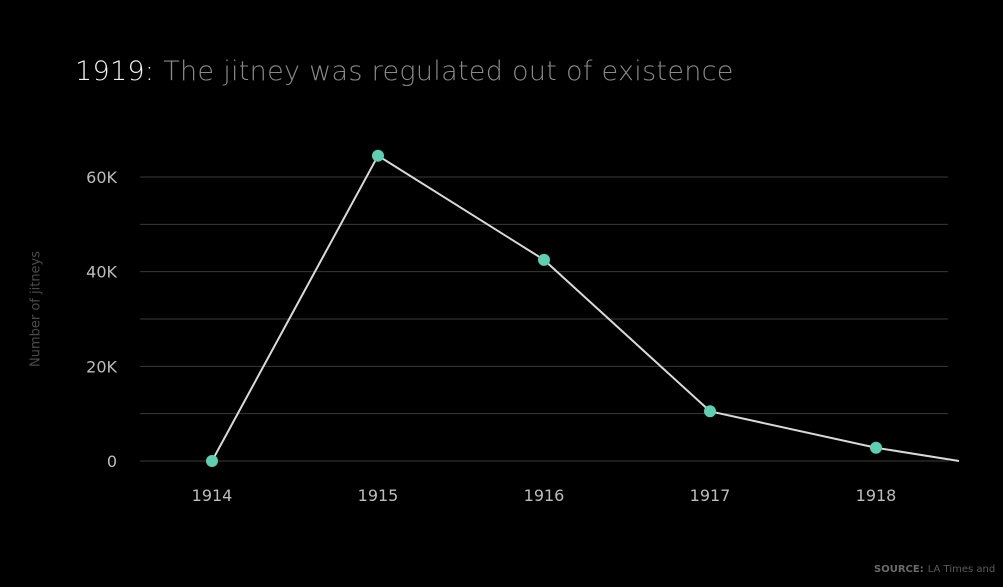 The width and height of the screenshot is (1003, 587). What do you see at coordinates (378, 495) in the screenshot?
I see `x-tick-label: 1915` at bounding box center [378, 495].